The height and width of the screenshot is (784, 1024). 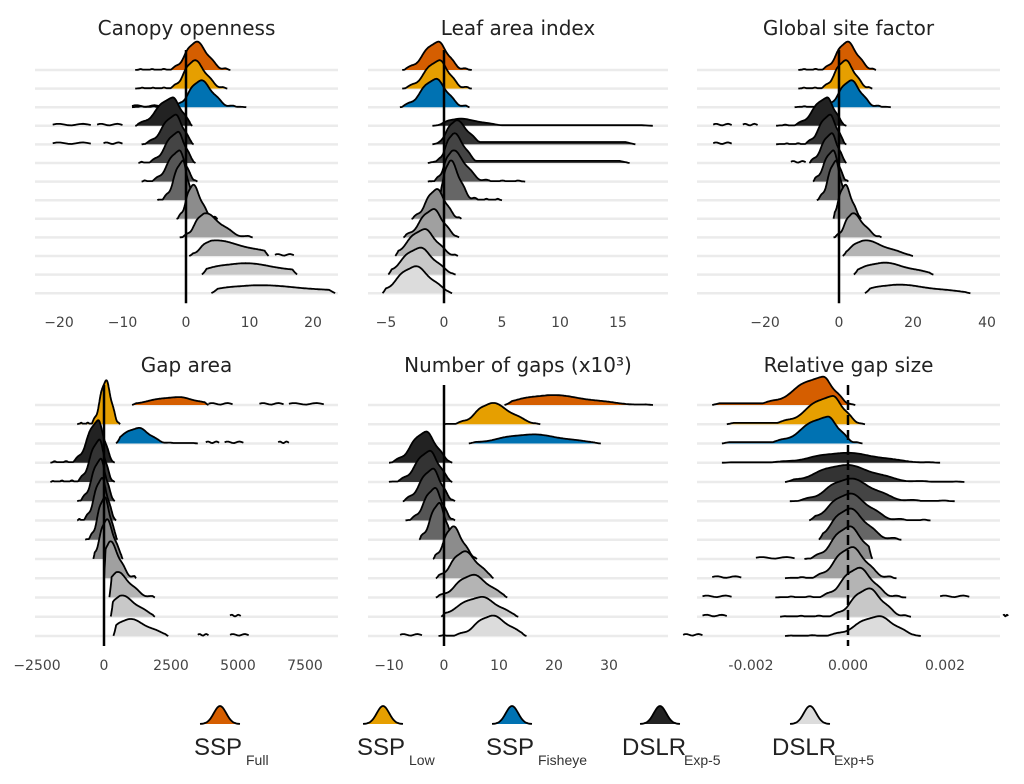 I want to click on legend-subscript: Exp-5, so click(x=702, y=760).